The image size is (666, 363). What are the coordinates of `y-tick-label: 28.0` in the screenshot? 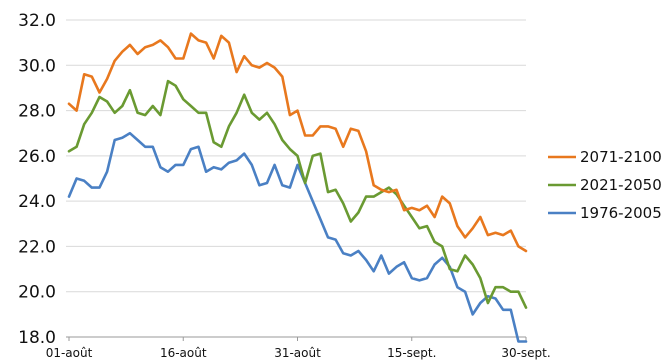 It's located at (37, 112).